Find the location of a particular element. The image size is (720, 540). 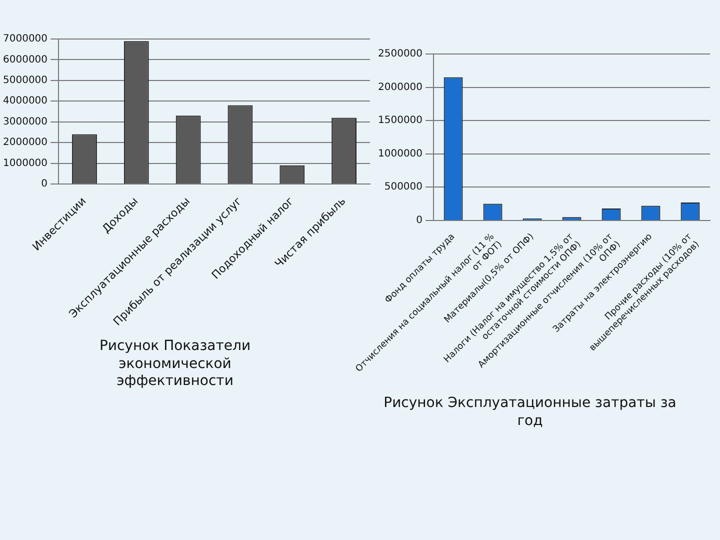

y-tick-label: 6000000 is located at coordinates (25, 60).